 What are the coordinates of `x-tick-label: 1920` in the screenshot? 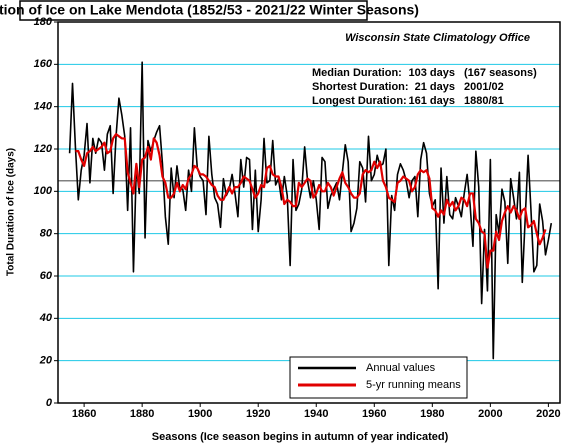 It's located at (258, 414).